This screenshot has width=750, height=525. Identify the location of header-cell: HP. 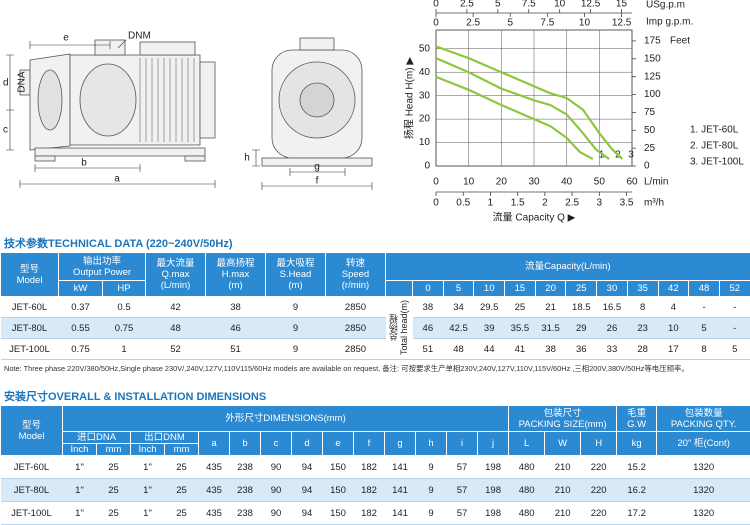
(124, 289).